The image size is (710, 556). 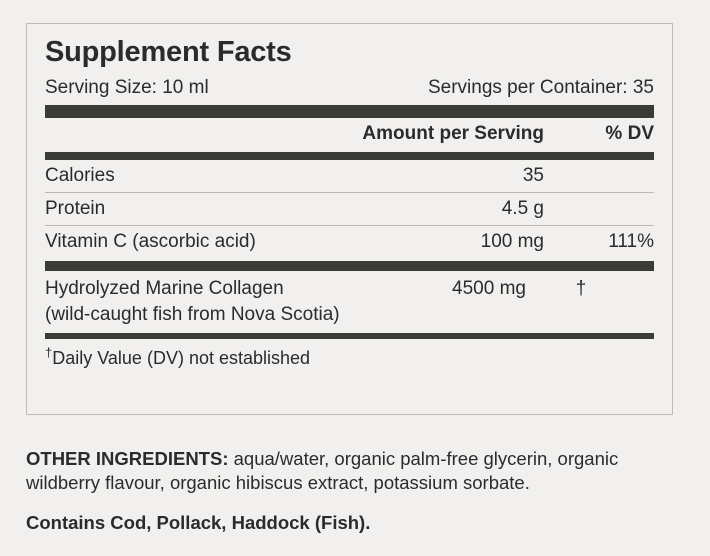 I want to click on servings-per-container: Servings per Container: 35, so click(x=540, y=87).